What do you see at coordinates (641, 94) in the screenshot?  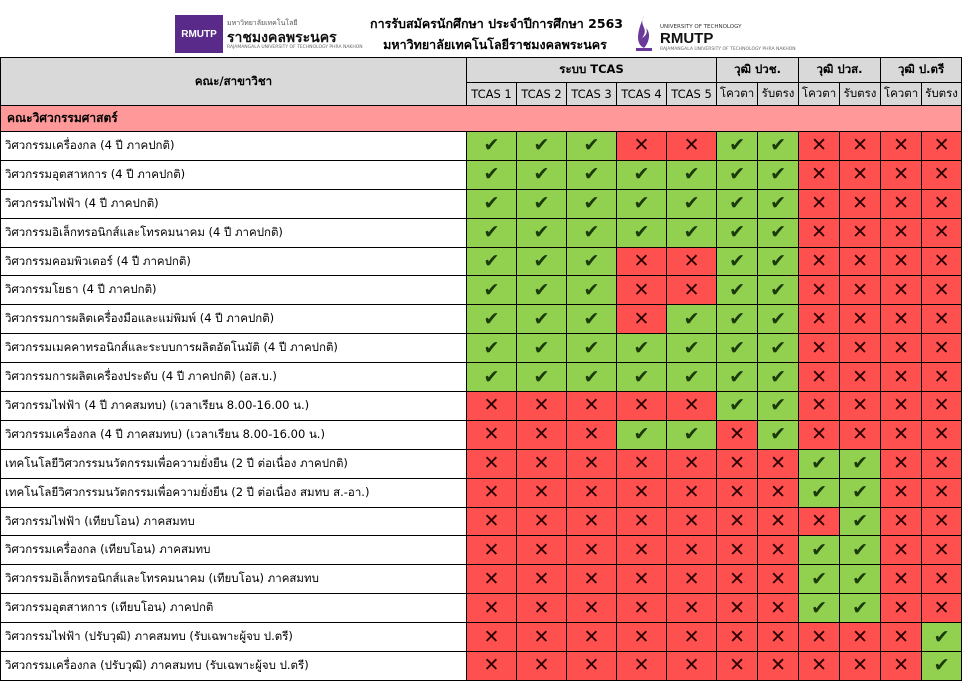 I see `column-header-tcas4: TCAS 4` at bounding box center [641, 94].